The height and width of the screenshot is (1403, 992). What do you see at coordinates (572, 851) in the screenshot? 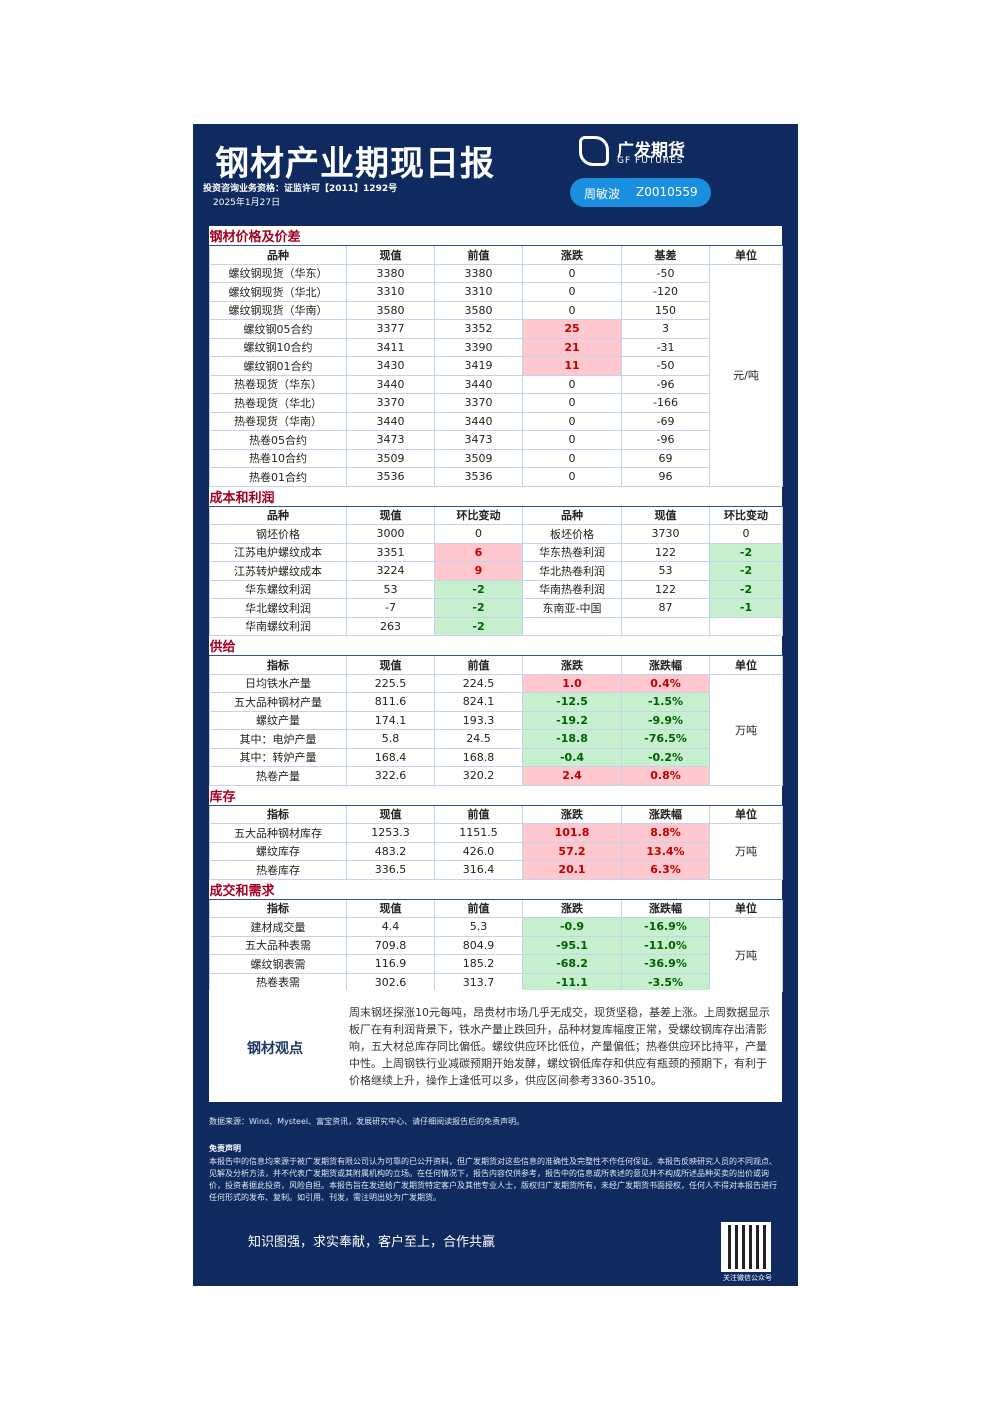
I see `cell: 57.2` at bounding box center [572, 851].